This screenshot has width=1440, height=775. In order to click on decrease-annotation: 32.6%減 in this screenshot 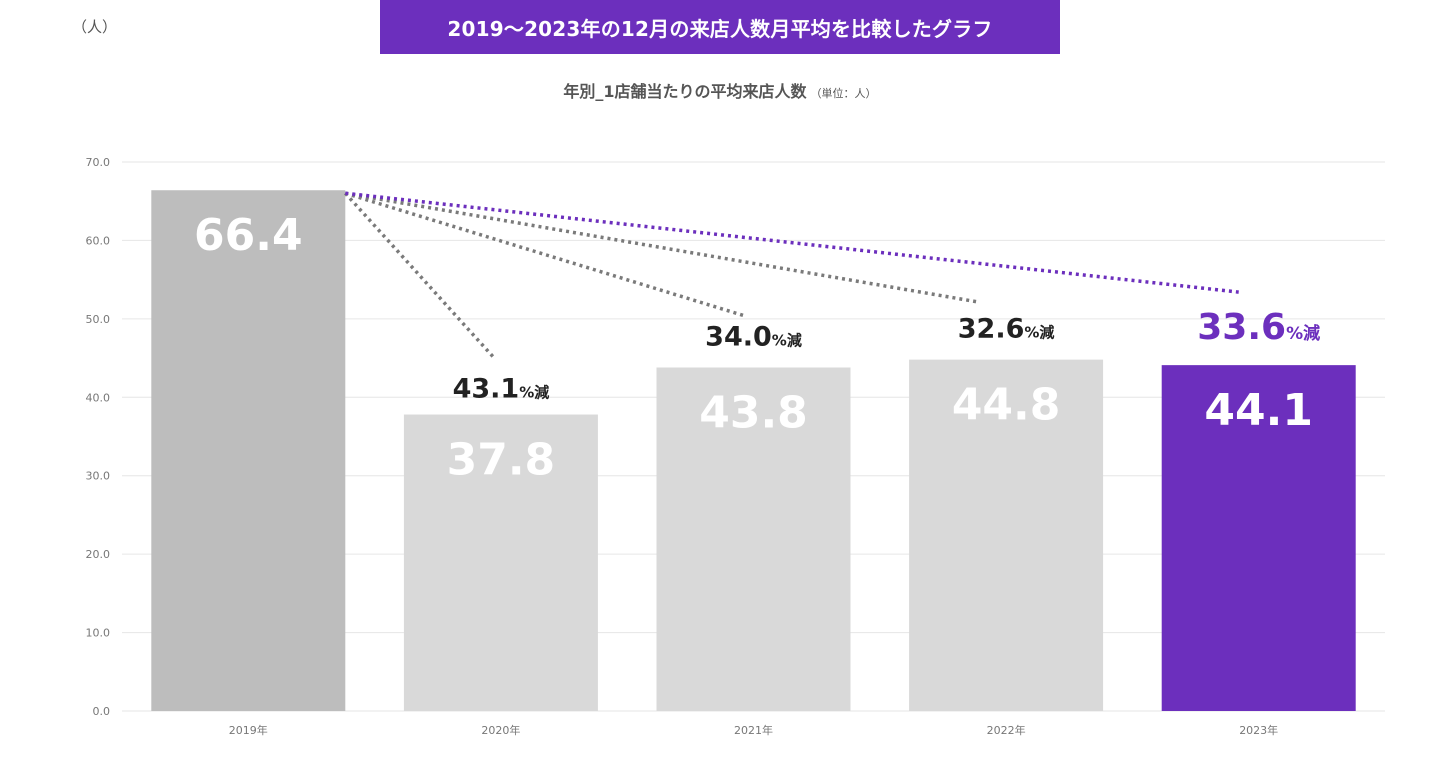, I will do `click(1006, 329)`.